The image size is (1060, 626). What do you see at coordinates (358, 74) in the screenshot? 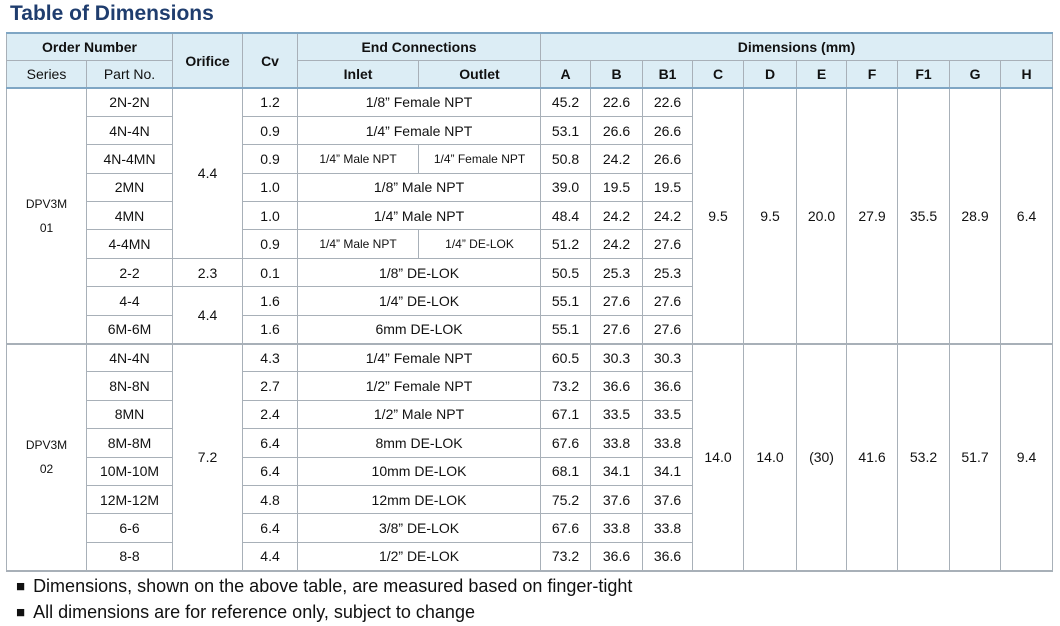
I see `header-cell: Inlet` at bounding box center [358, 74].